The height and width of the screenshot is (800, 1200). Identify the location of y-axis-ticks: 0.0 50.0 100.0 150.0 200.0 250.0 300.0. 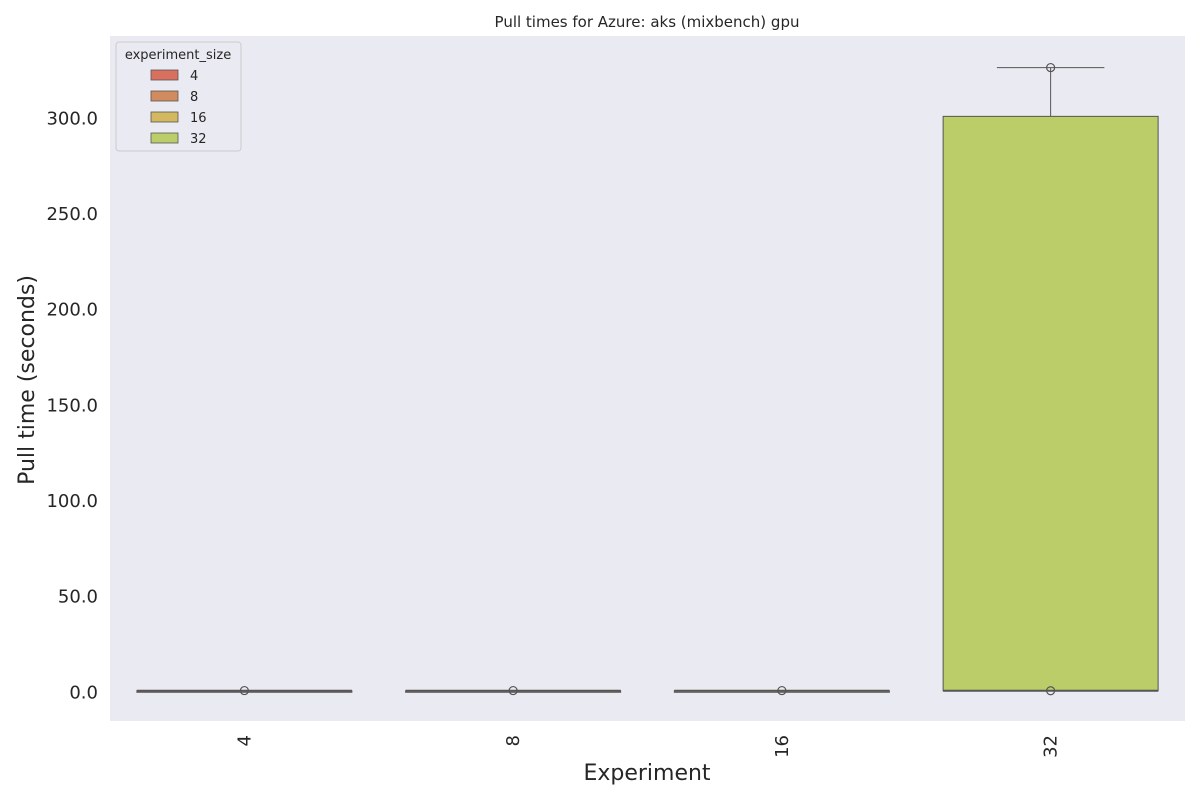
(72, 405).